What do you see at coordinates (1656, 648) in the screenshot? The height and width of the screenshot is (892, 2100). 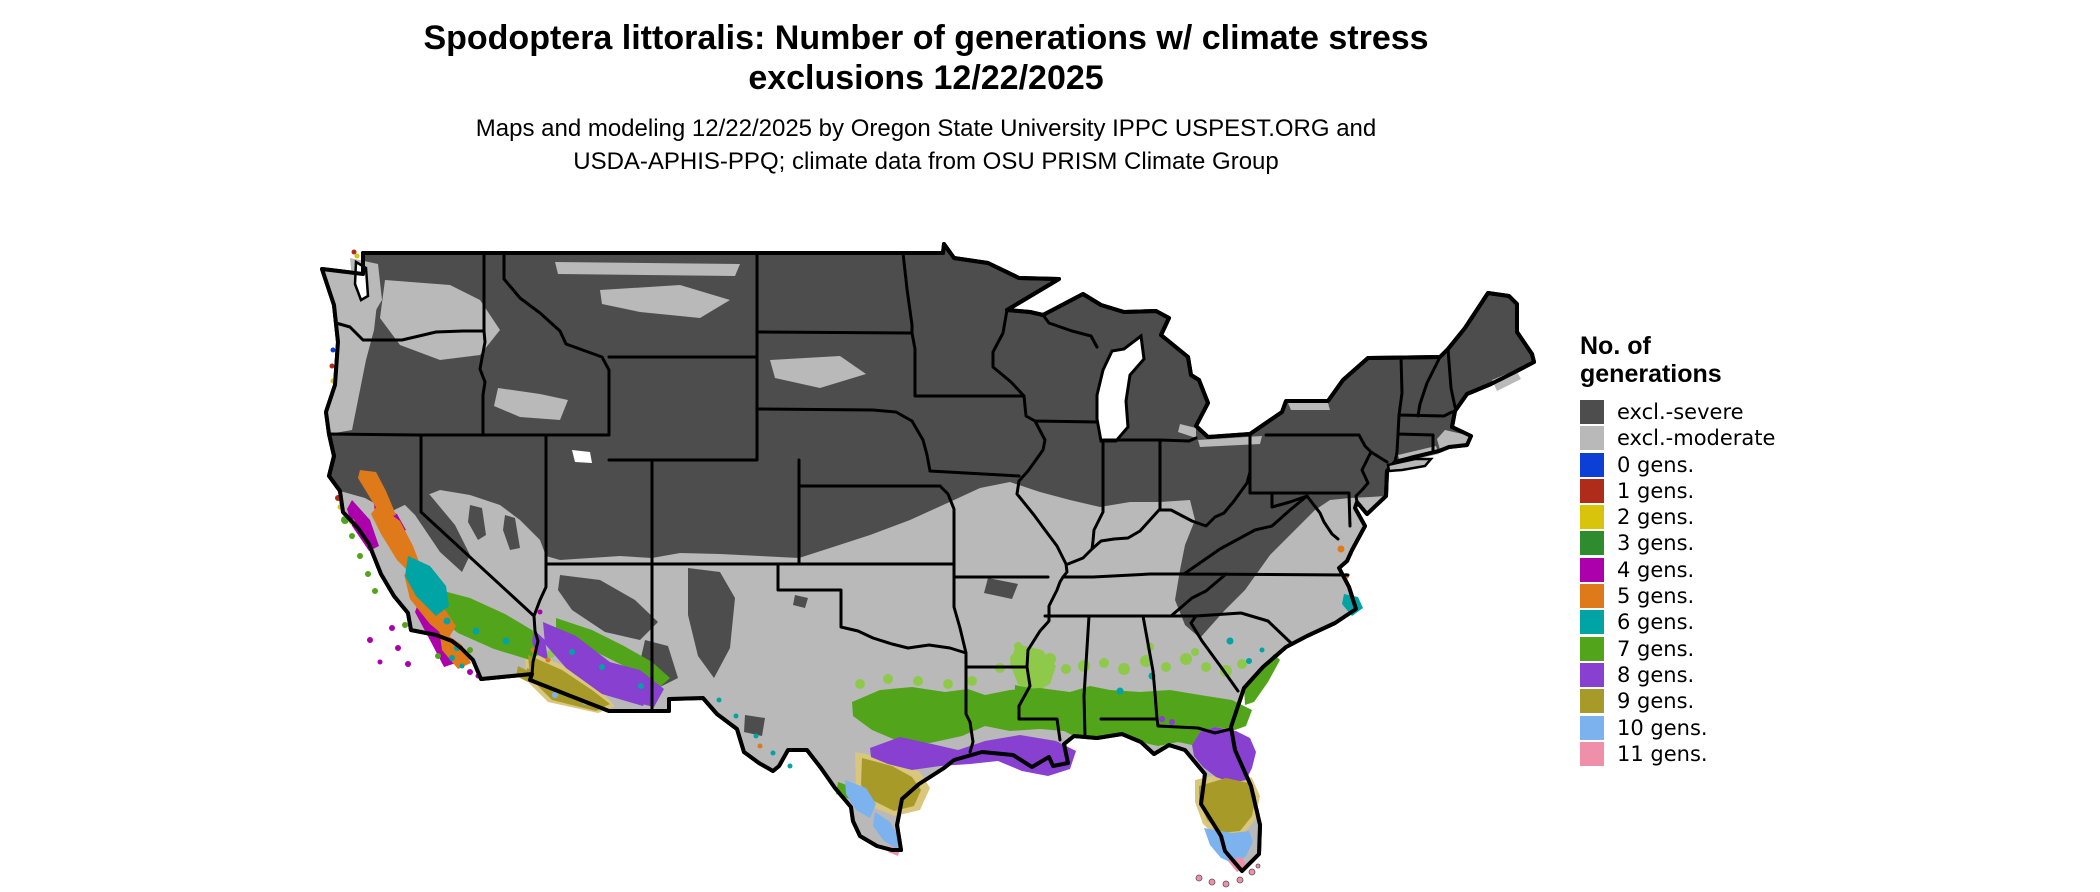 I see `legend-label: 7 gens.` at bounding box center [1656, 648].